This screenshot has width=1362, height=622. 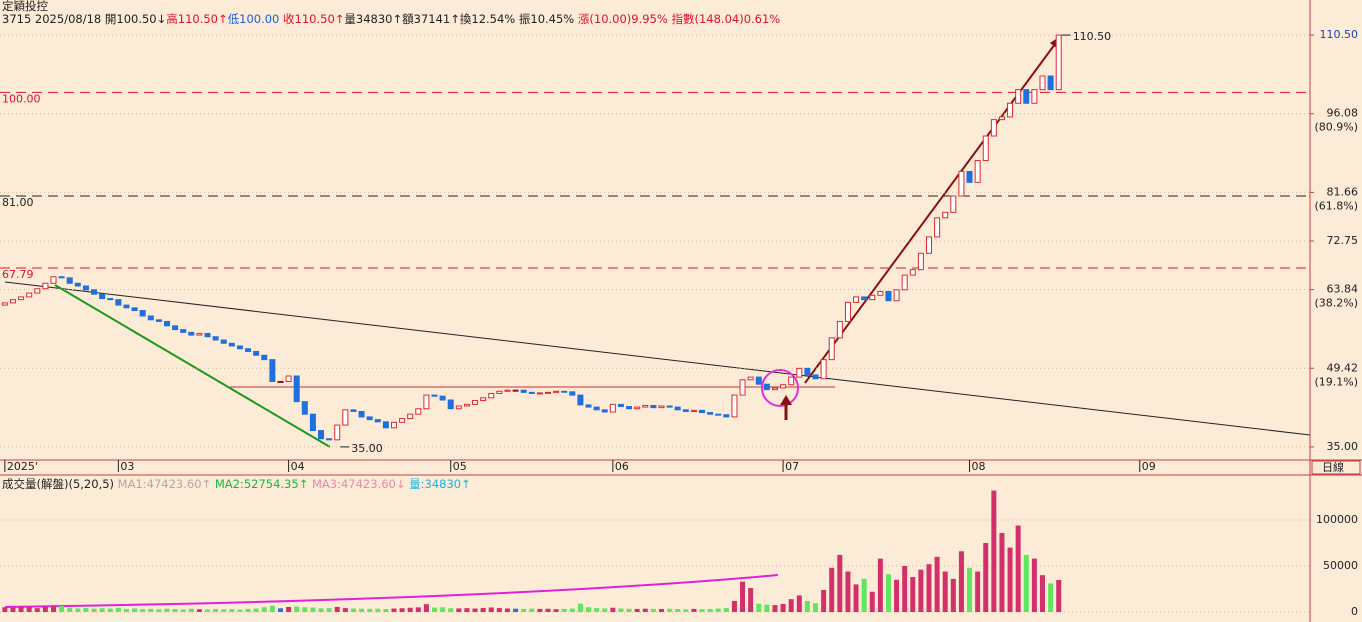 I want to click on y-tick-label: 35.00, so click(x=1343, y=446).